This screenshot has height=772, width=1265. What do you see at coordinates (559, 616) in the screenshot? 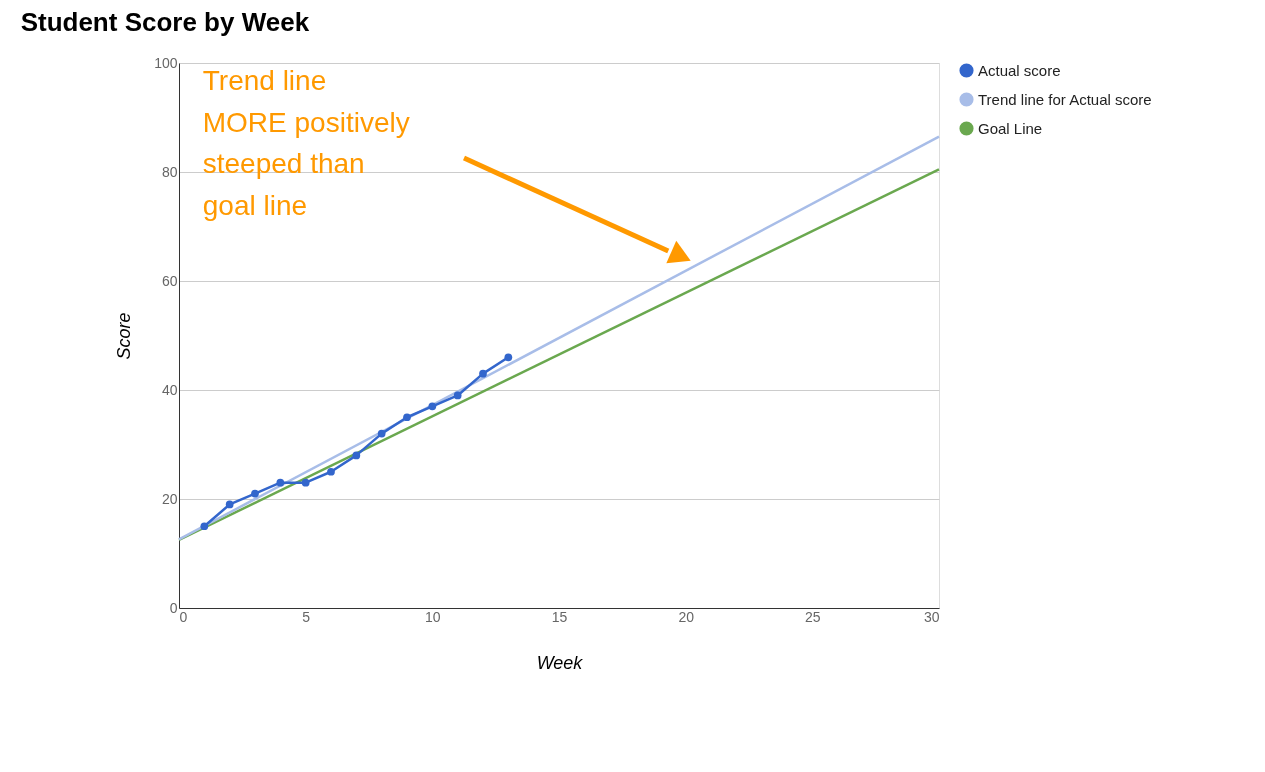
I see `x-tick-label: 15` at bounding box center [559, 616].